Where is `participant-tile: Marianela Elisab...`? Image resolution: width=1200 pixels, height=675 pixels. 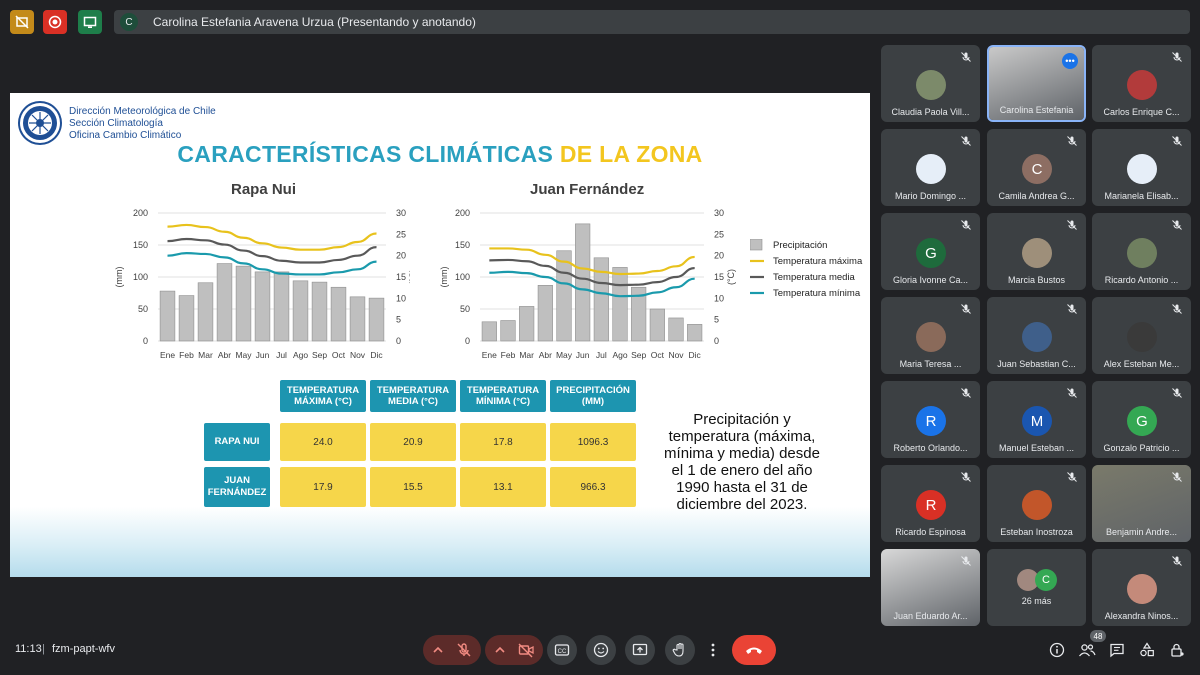
participant-tile: Marianela Elisab... is located at coordinates (1141, 167).